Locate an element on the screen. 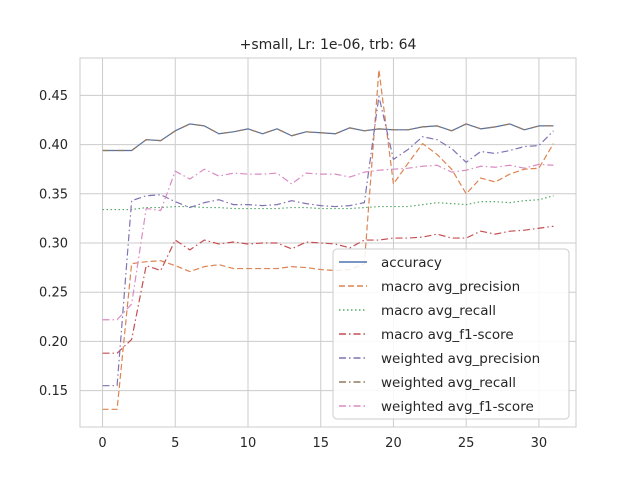  legend-label: weighted avg_precision is located at coordinates (460, 359).